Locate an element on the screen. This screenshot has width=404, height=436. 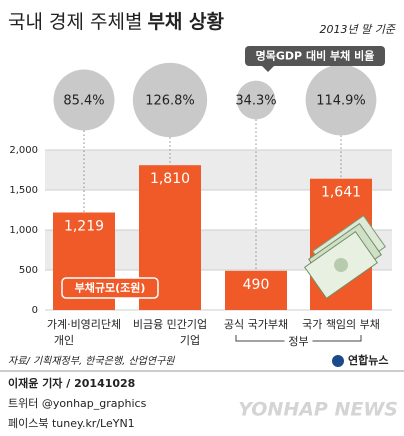
ratio-label: 명목GDP 대비 부채 비율 is located at coordinates (315, 56).